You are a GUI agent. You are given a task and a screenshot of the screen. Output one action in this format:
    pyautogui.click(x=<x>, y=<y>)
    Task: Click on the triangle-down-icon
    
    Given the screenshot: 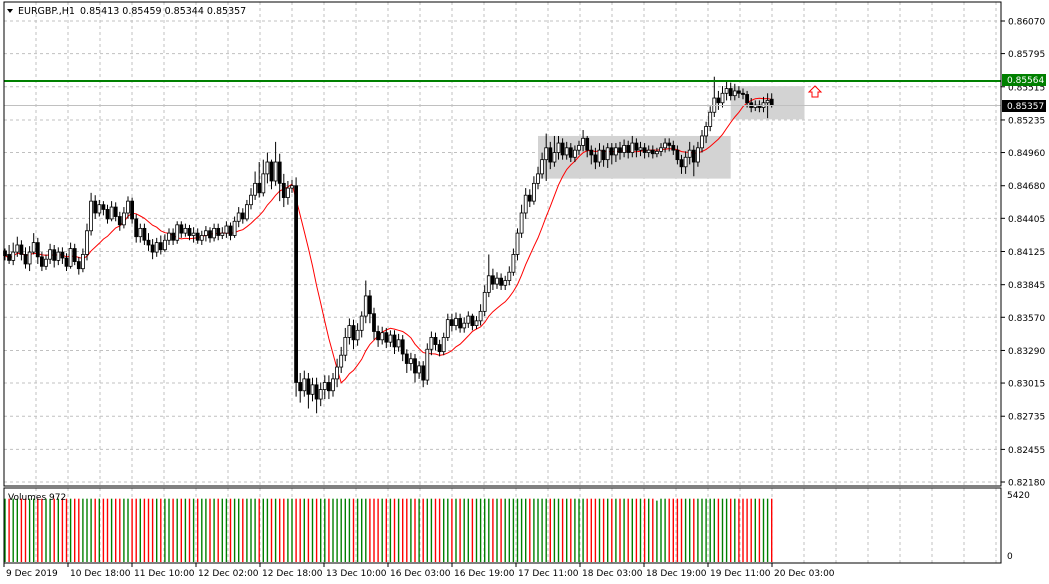 What is the action you would take?
    pyautogui.click(x=10, y=11)
    